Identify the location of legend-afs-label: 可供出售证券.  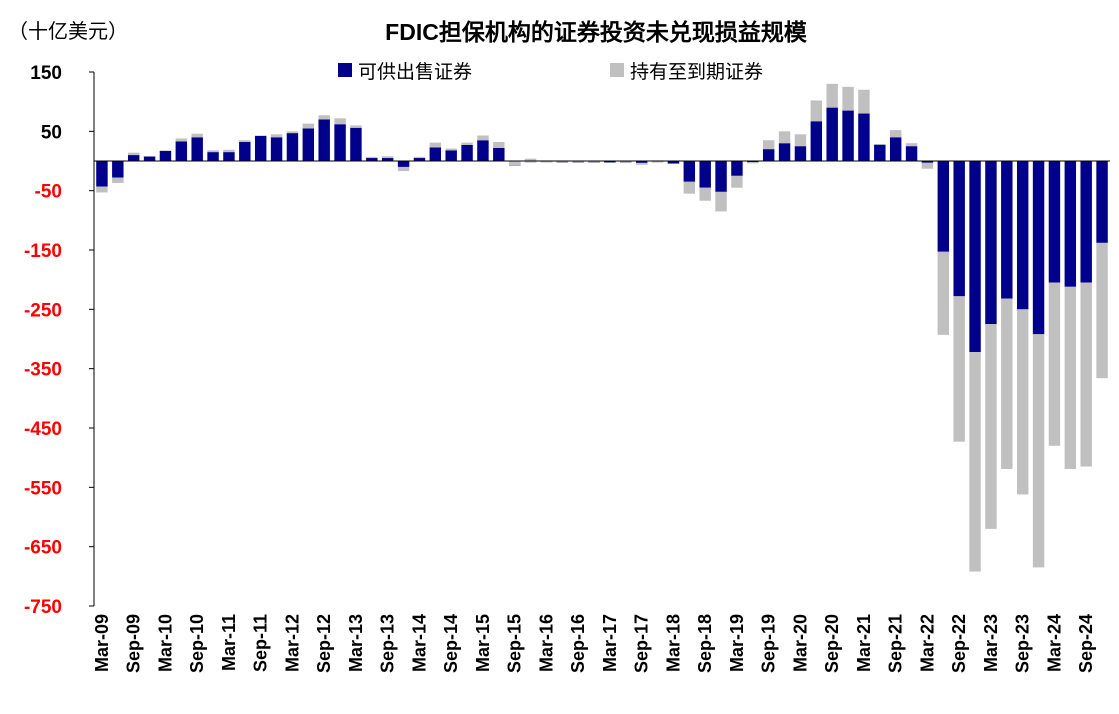
(415, 72).